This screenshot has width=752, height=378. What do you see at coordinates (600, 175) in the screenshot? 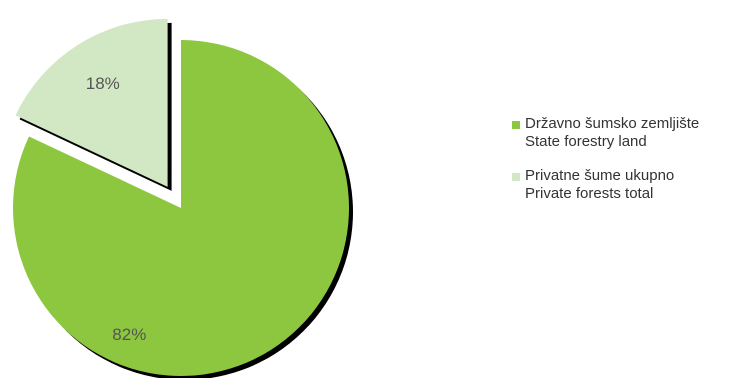
I see `legend-label-private-forests: Privatne šume ukupno` at bounding box center [600, 175].